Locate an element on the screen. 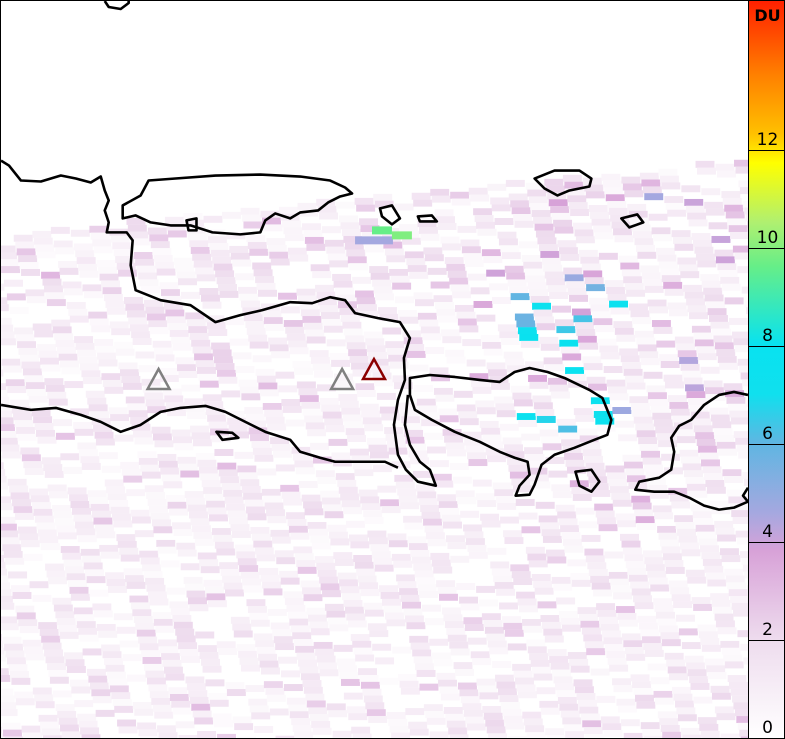 The image size is (785, 739). colorbar-tick-label: 6 is located at coordinates (767, 434).